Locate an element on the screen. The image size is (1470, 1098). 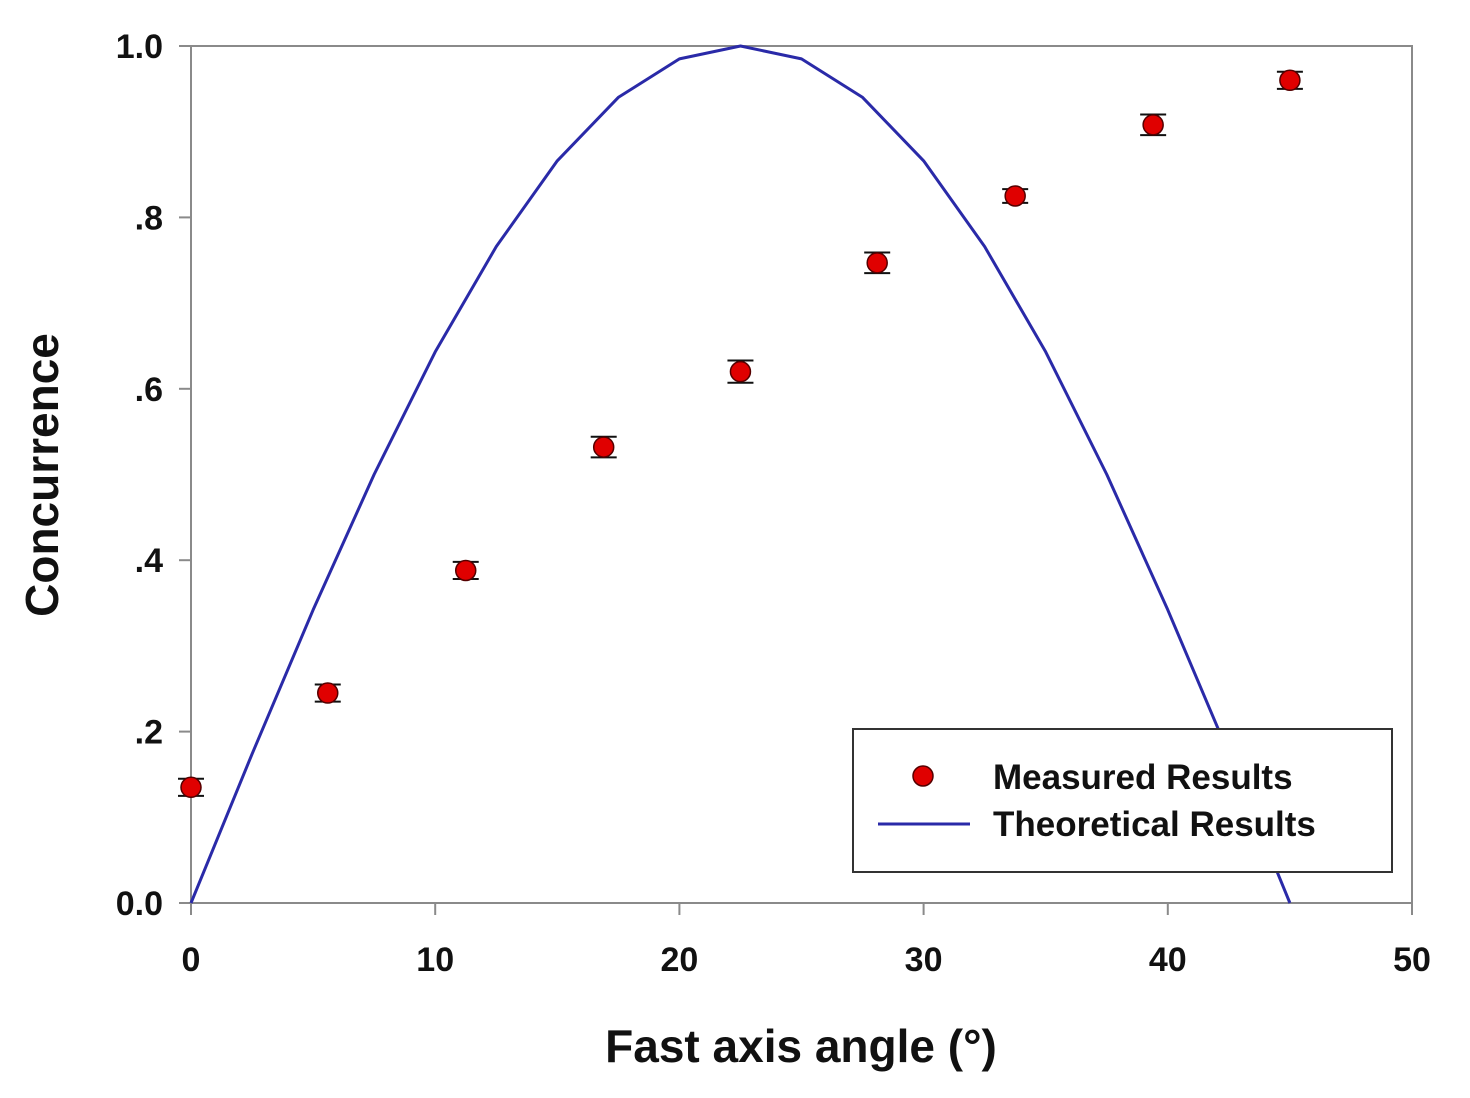
y-tick-label: .2 is located at coordinates (149, 733).